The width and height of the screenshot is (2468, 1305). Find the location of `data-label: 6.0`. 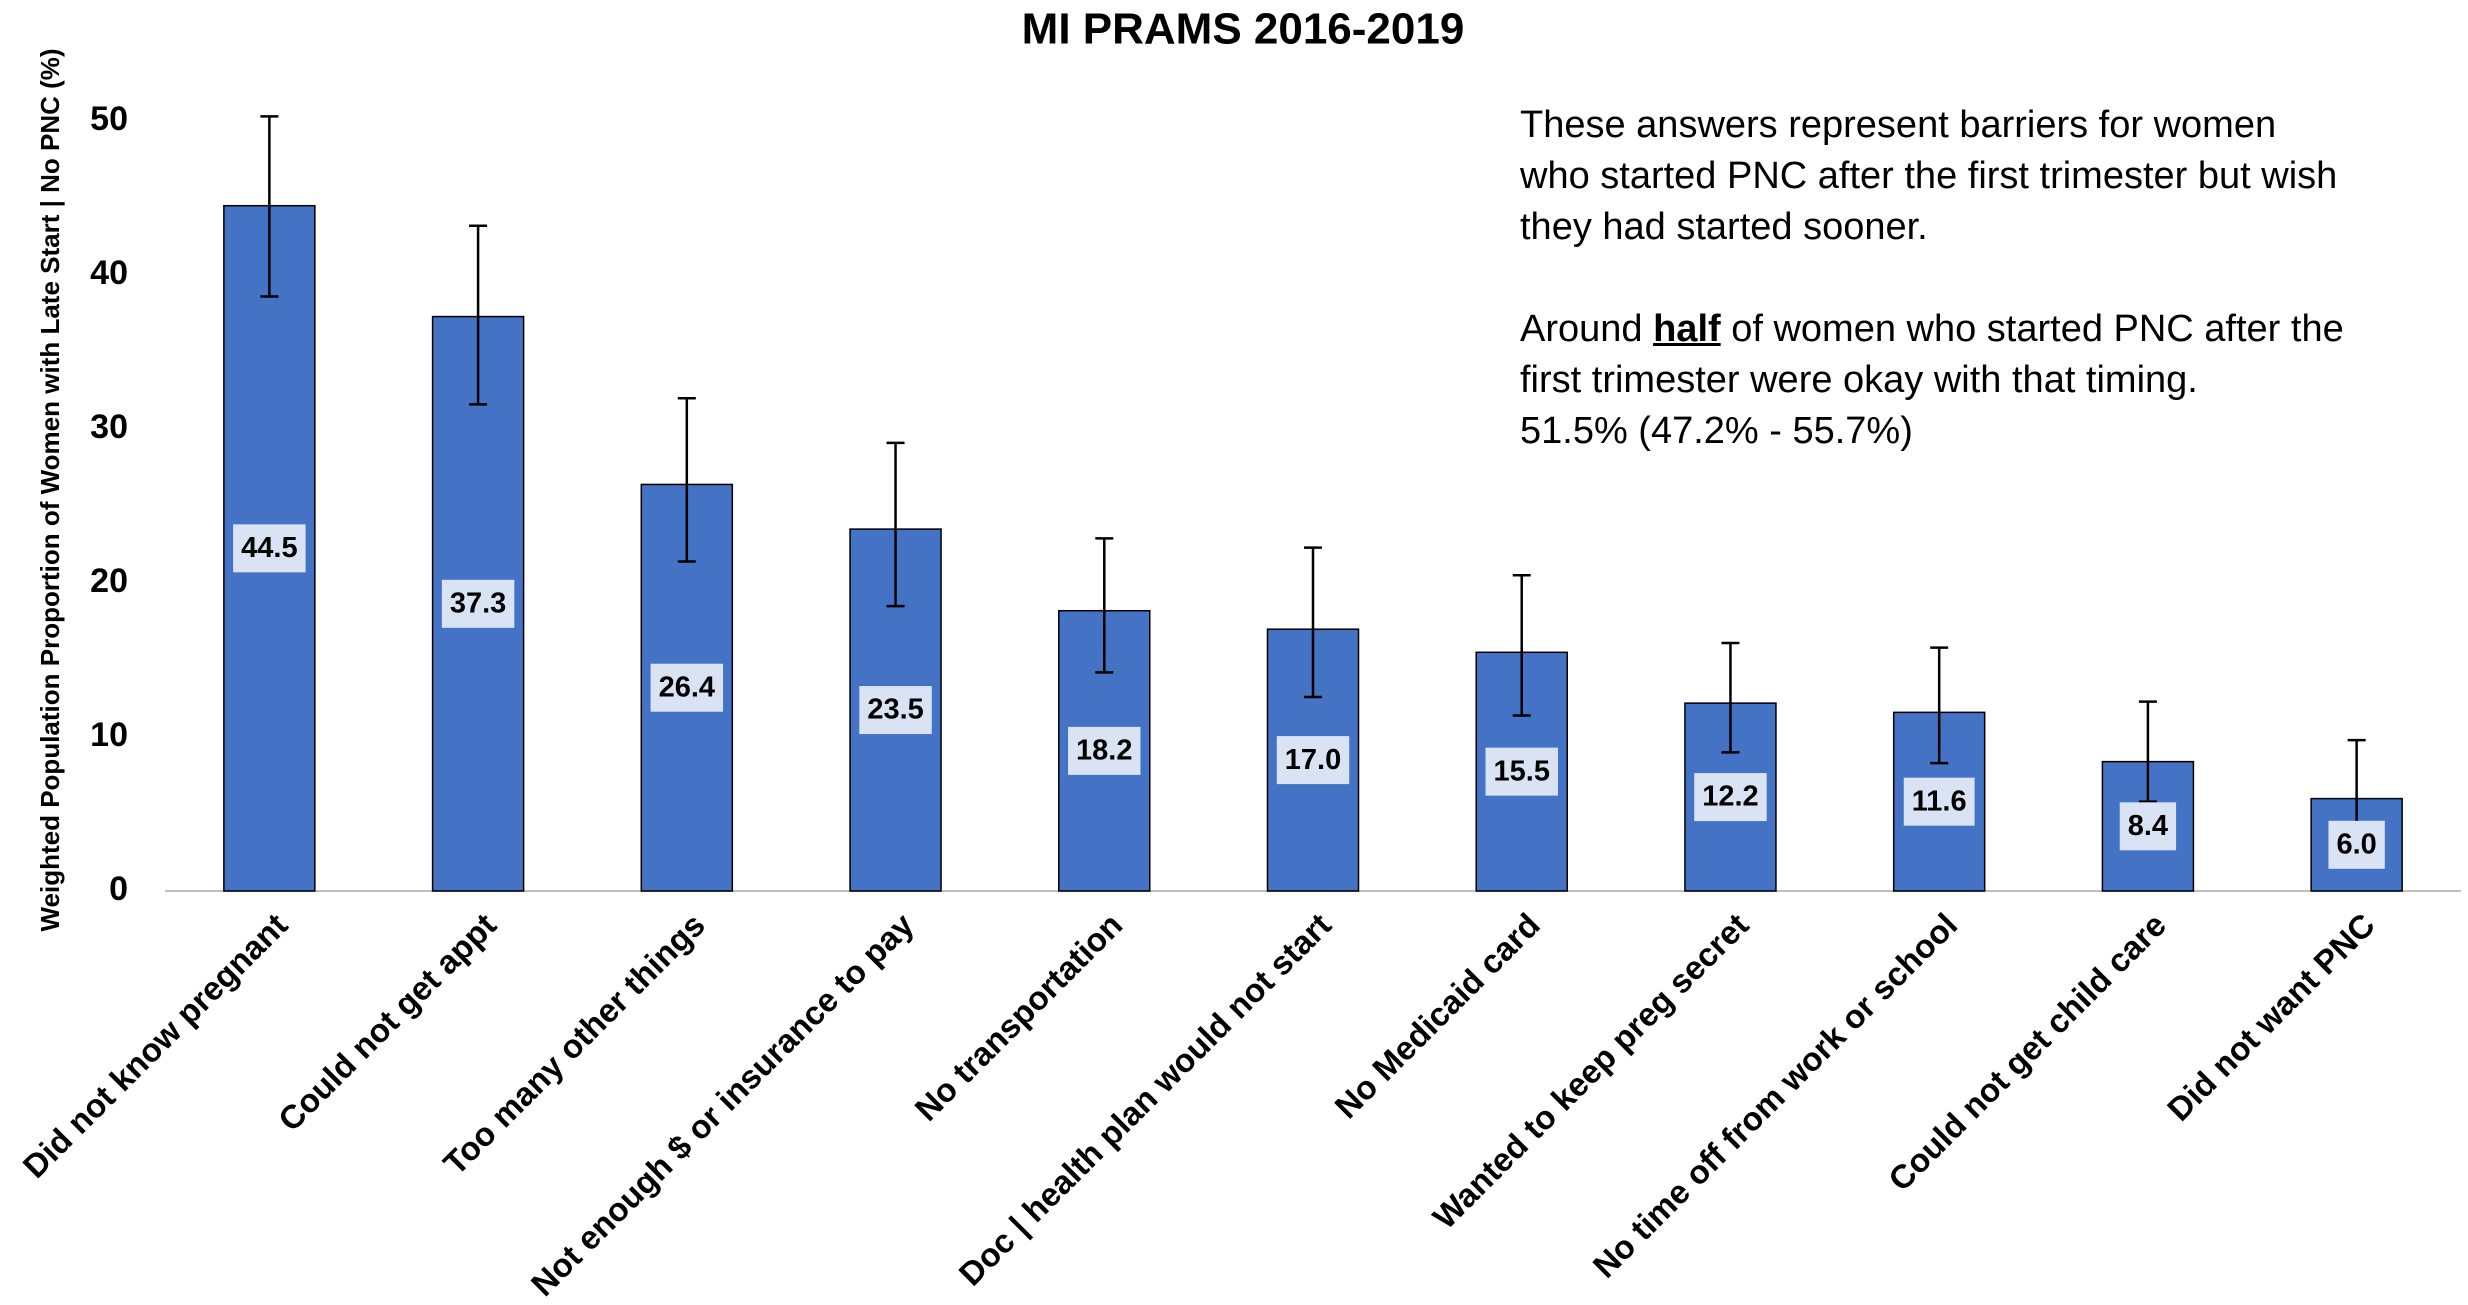

data-label: 6.0 is located at coordinates (2356, 844).